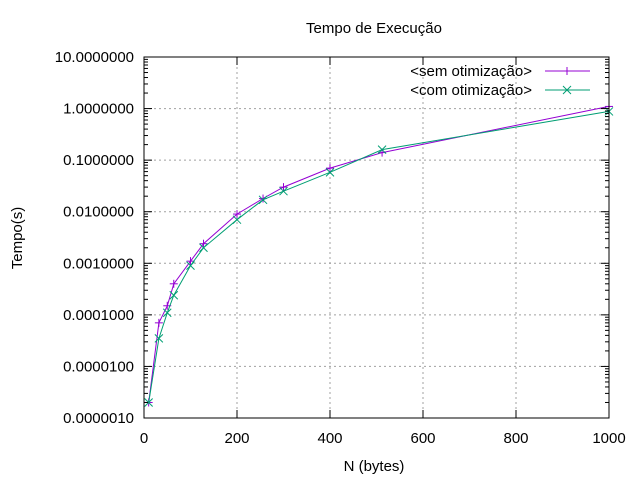 Image resolution: width=640 pixels, height=485 pixels. I want to click on y-tick-label: 0.0001000, so click(98, 315).